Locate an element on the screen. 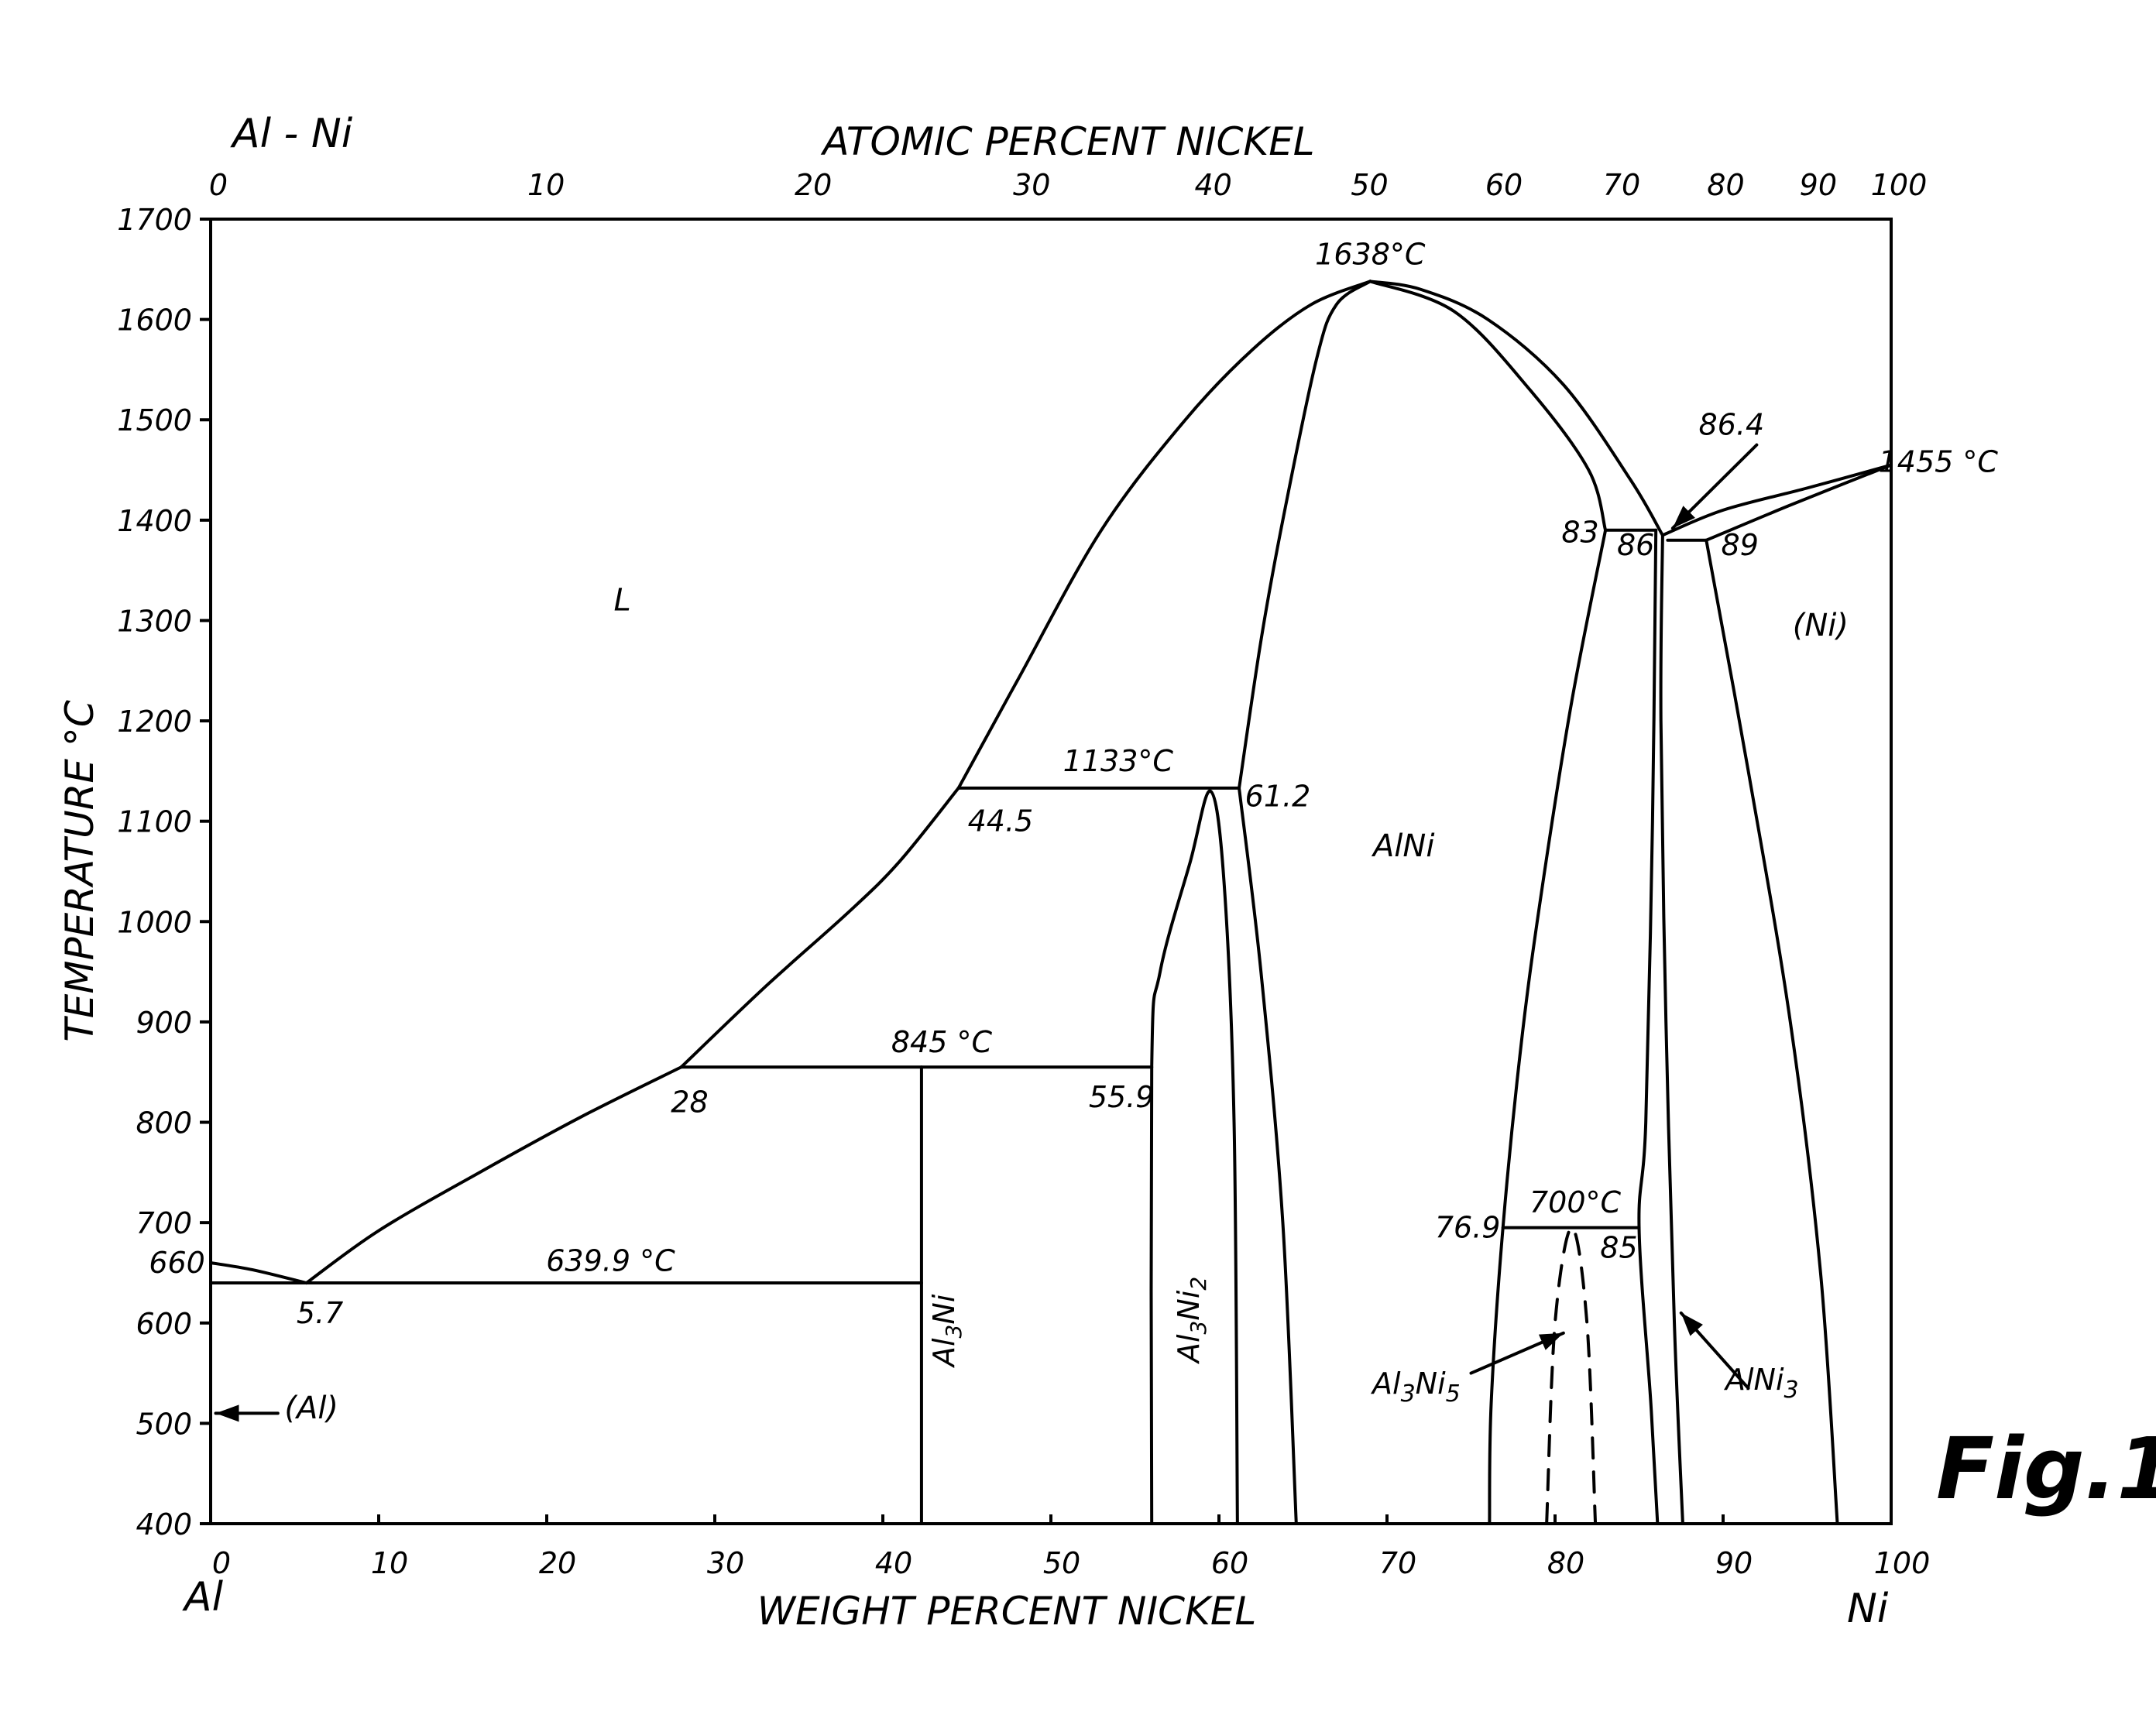 Image resolution: width=2156 pixels, height=1725 pixels. y-axis-title: TEMPERATURE °C is located at coordinates (80, 871).